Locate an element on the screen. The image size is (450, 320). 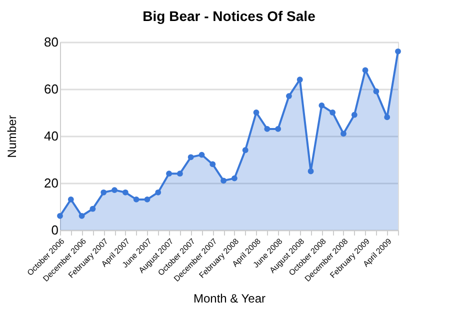
y-tick-label: 40 is located at coordinates (51, 136).